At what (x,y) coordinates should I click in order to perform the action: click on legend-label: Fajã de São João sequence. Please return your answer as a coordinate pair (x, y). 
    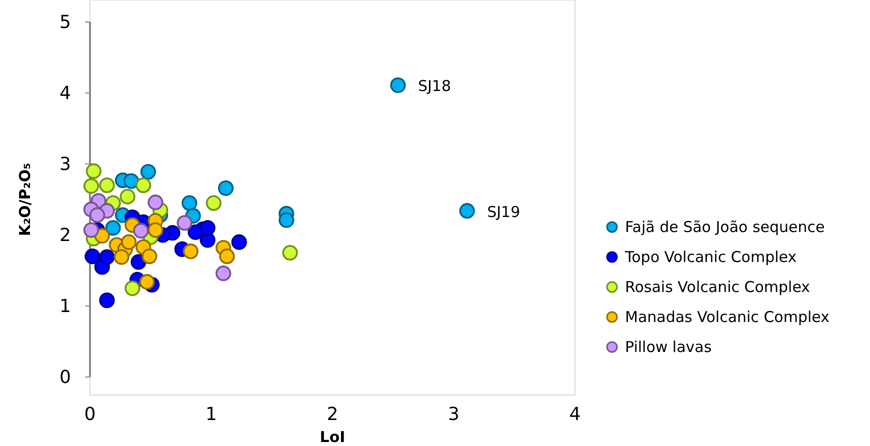
    Looking at the image, I should click on (725, 227).